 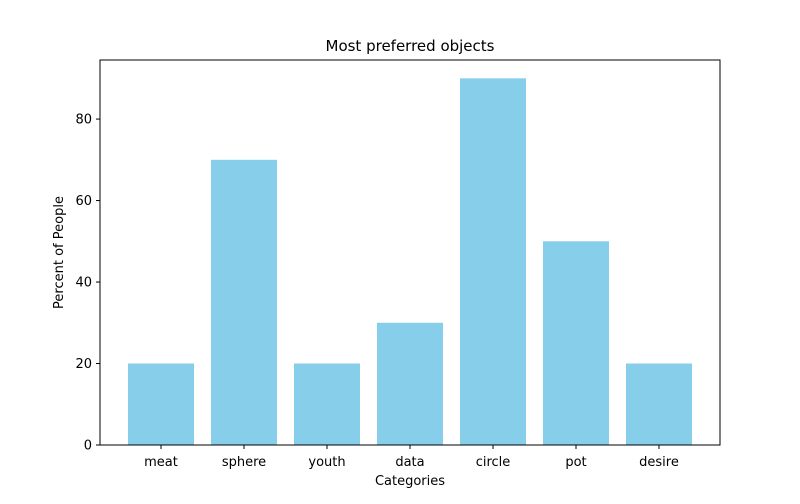 What do you see at coordinates (327, 404) in the screenshot?
I see `bar-youth` at bounding box center [327, 404].